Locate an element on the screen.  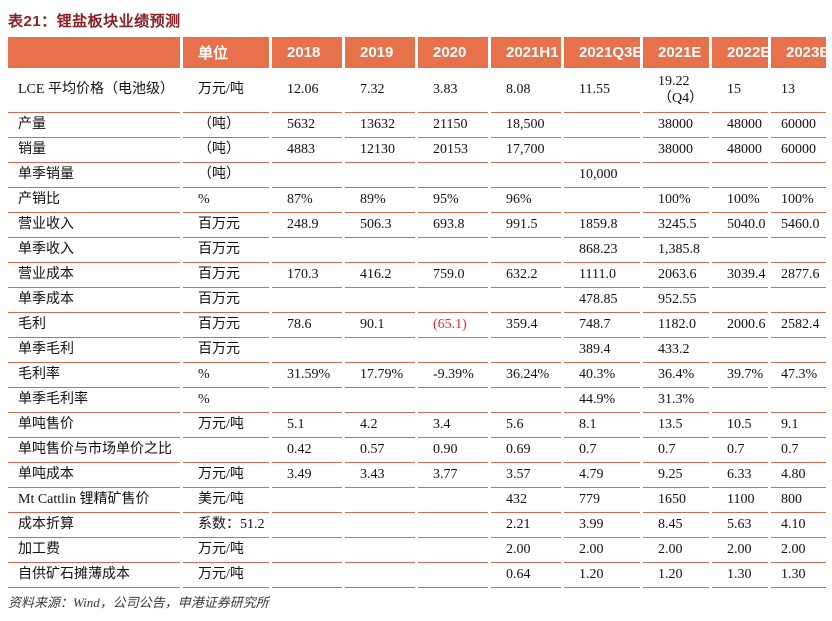
cell-value: 952.55 is located at coordinates (676, 300).